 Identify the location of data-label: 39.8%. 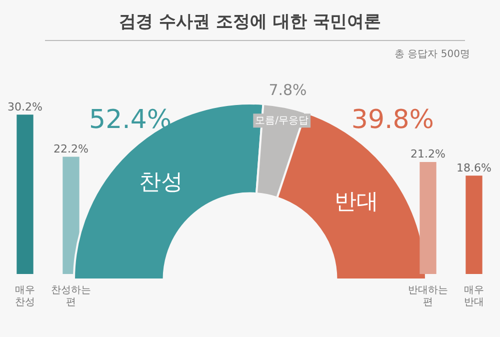
(392, 119).